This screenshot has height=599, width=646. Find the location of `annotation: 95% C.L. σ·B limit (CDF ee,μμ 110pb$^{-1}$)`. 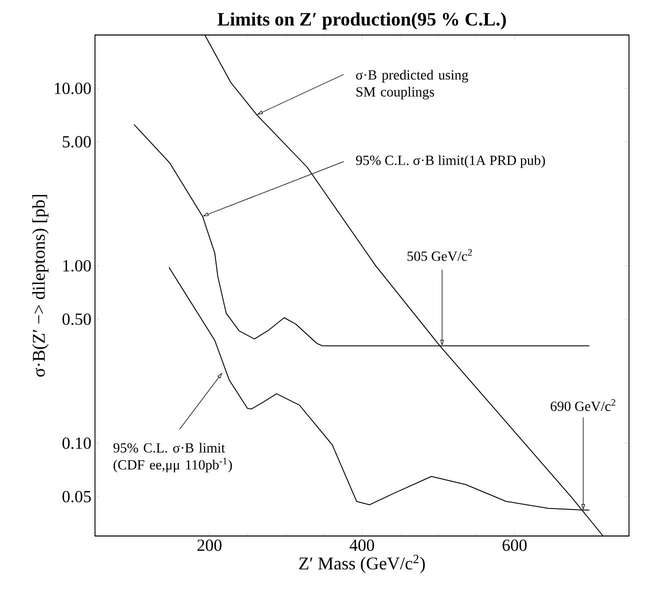

annotation: 95% C.L. σ·B limit (CDF ee,μμ 110pb$^{-1}$) is located at coordinates (172, 457).